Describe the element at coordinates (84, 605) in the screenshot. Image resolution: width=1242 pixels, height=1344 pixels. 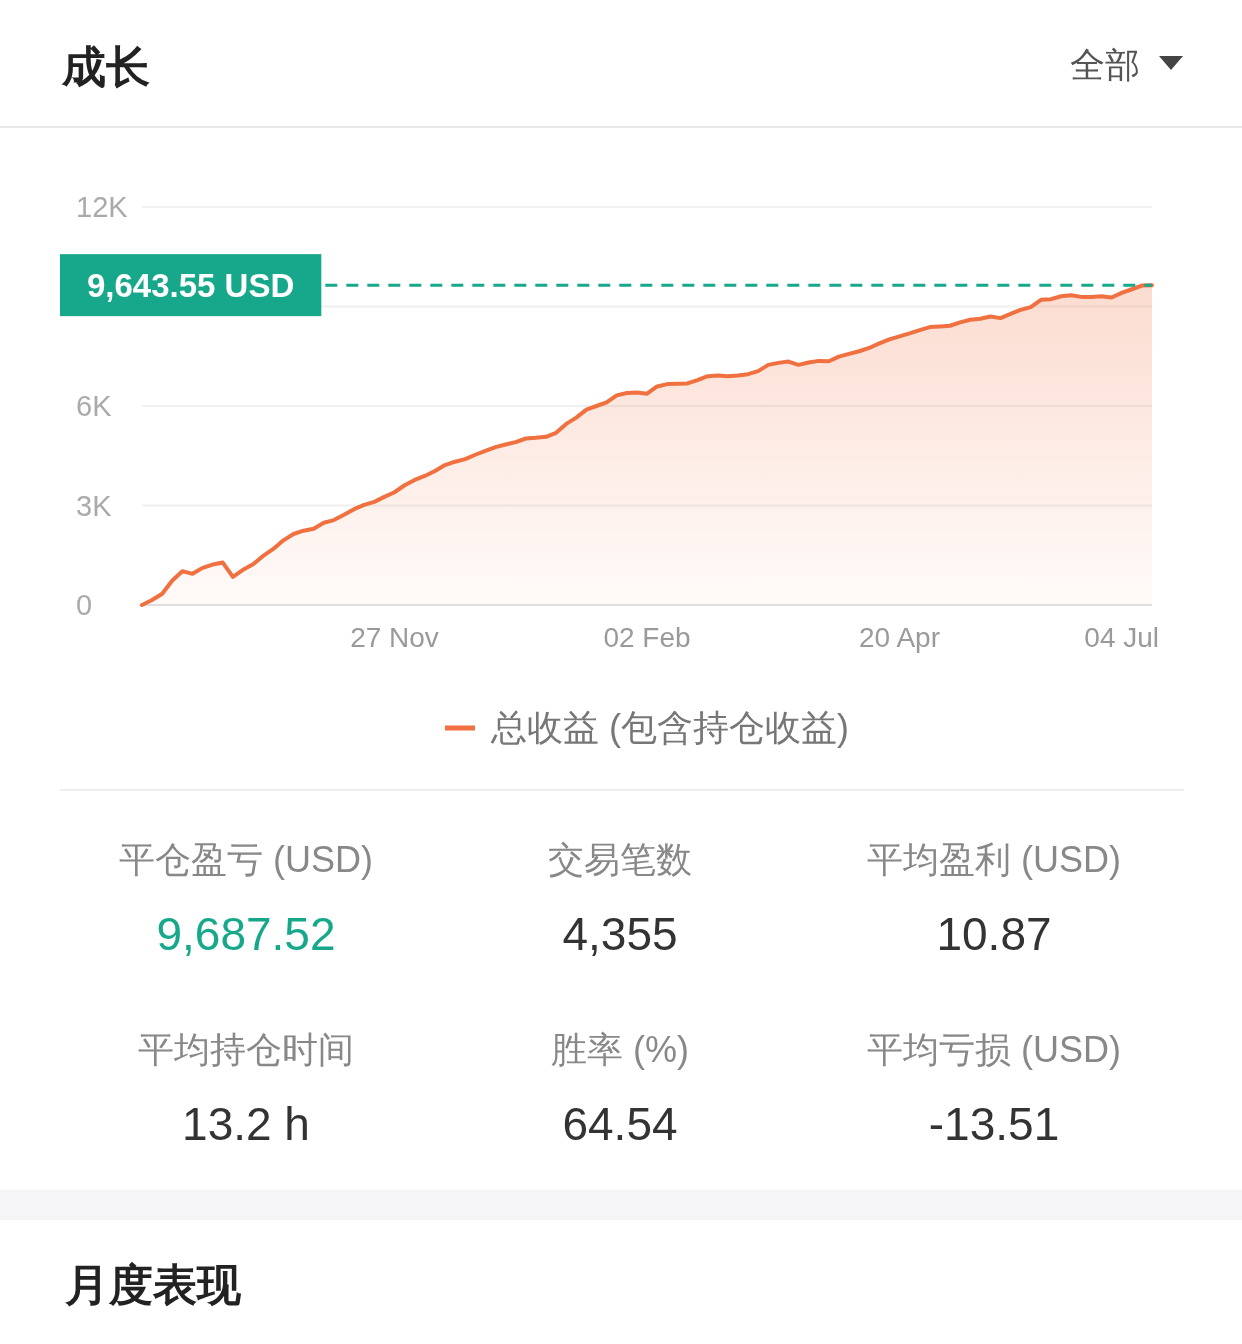
I see `y-tick-label: 0` at that location.